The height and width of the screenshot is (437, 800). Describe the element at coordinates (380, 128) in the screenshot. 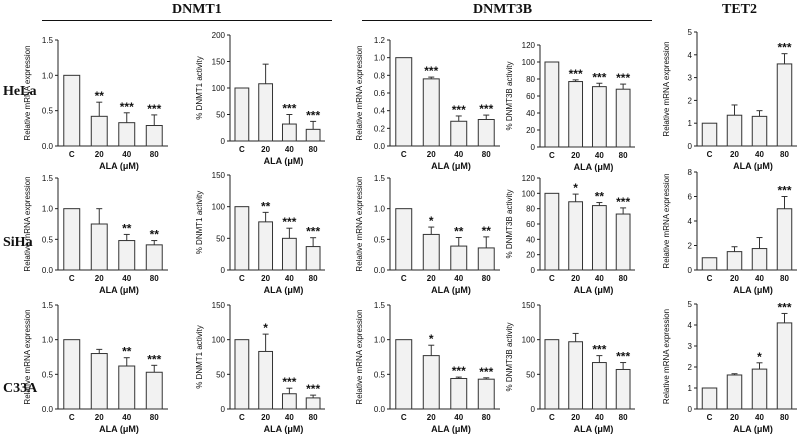

I see `y-tick-label: 0.2` at that location.